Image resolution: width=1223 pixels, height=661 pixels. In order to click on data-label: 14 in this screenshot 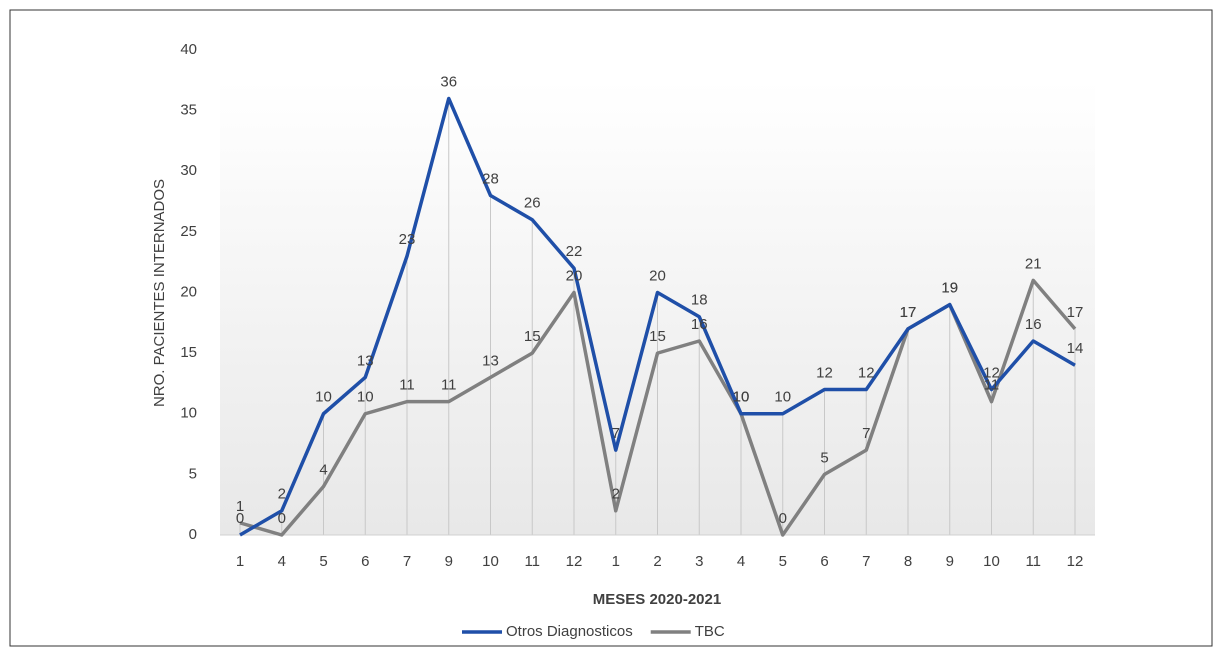, I will do `click(1075, 348)`.